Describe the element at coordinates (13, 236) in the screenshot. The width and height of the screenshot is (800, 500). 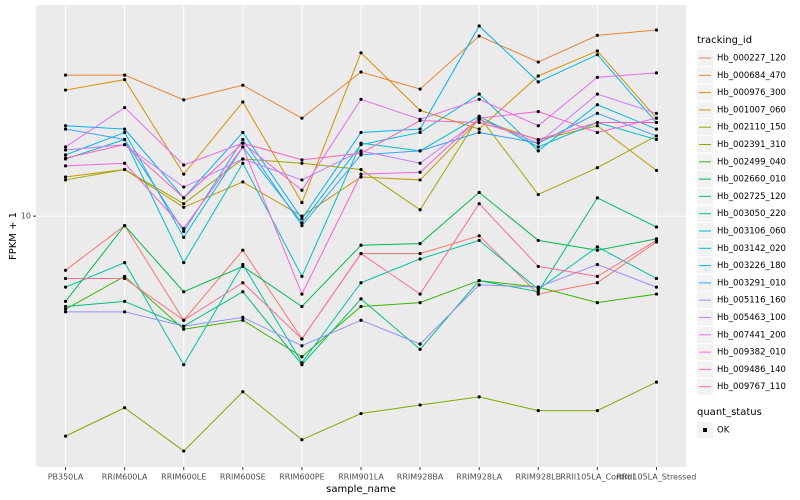
I see `y-axis-title: FPKM + 1` at that location.